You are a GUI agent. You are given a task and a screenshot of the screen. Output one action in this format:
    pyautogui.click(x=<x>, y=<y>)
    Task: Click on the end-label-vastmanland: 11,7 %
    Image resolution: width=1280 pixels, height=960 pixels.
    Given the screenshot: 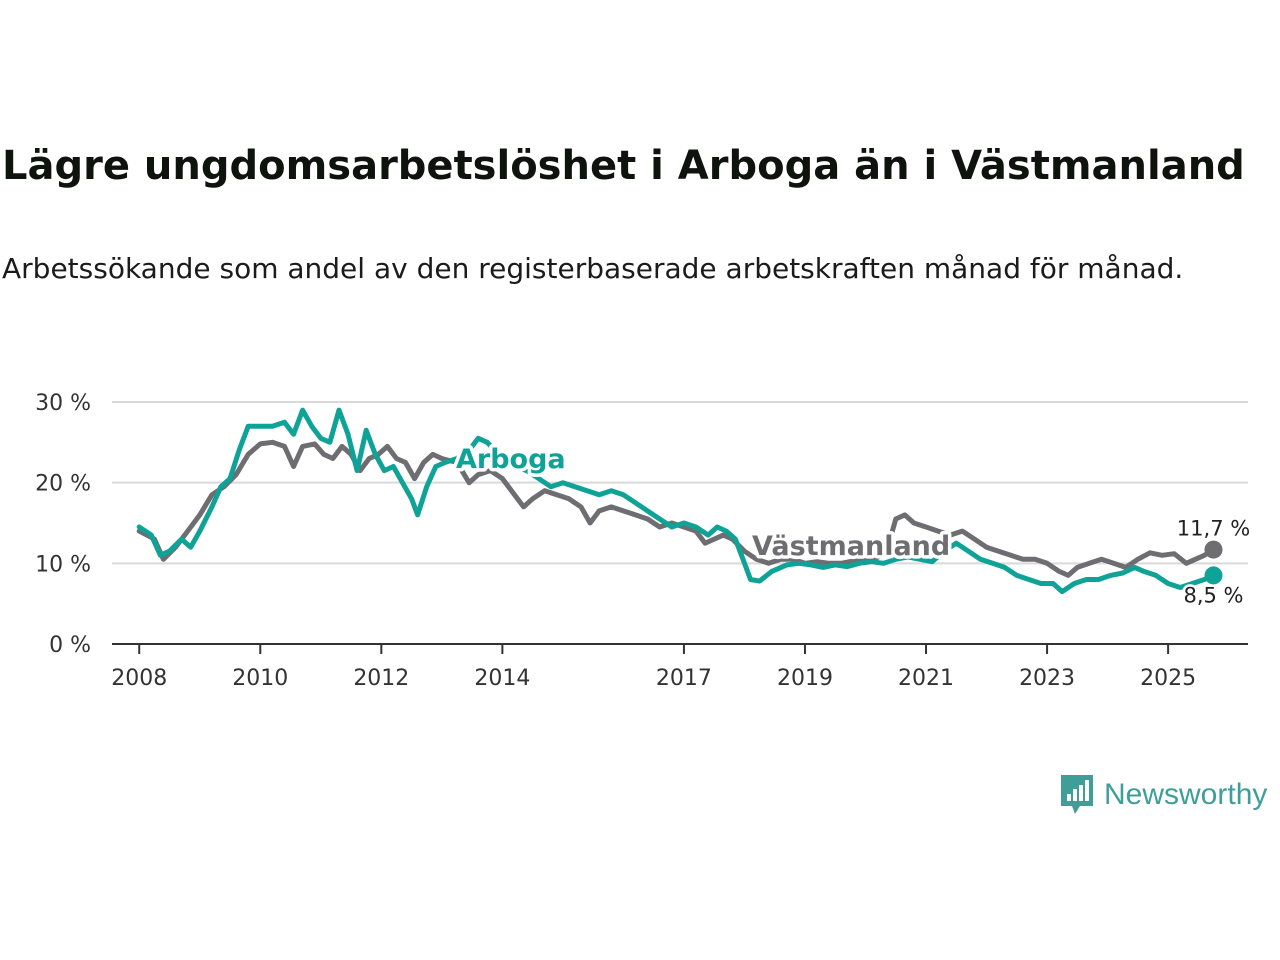 What is the action you would take?
    pyautogui.click(x=1213, y=529)
    